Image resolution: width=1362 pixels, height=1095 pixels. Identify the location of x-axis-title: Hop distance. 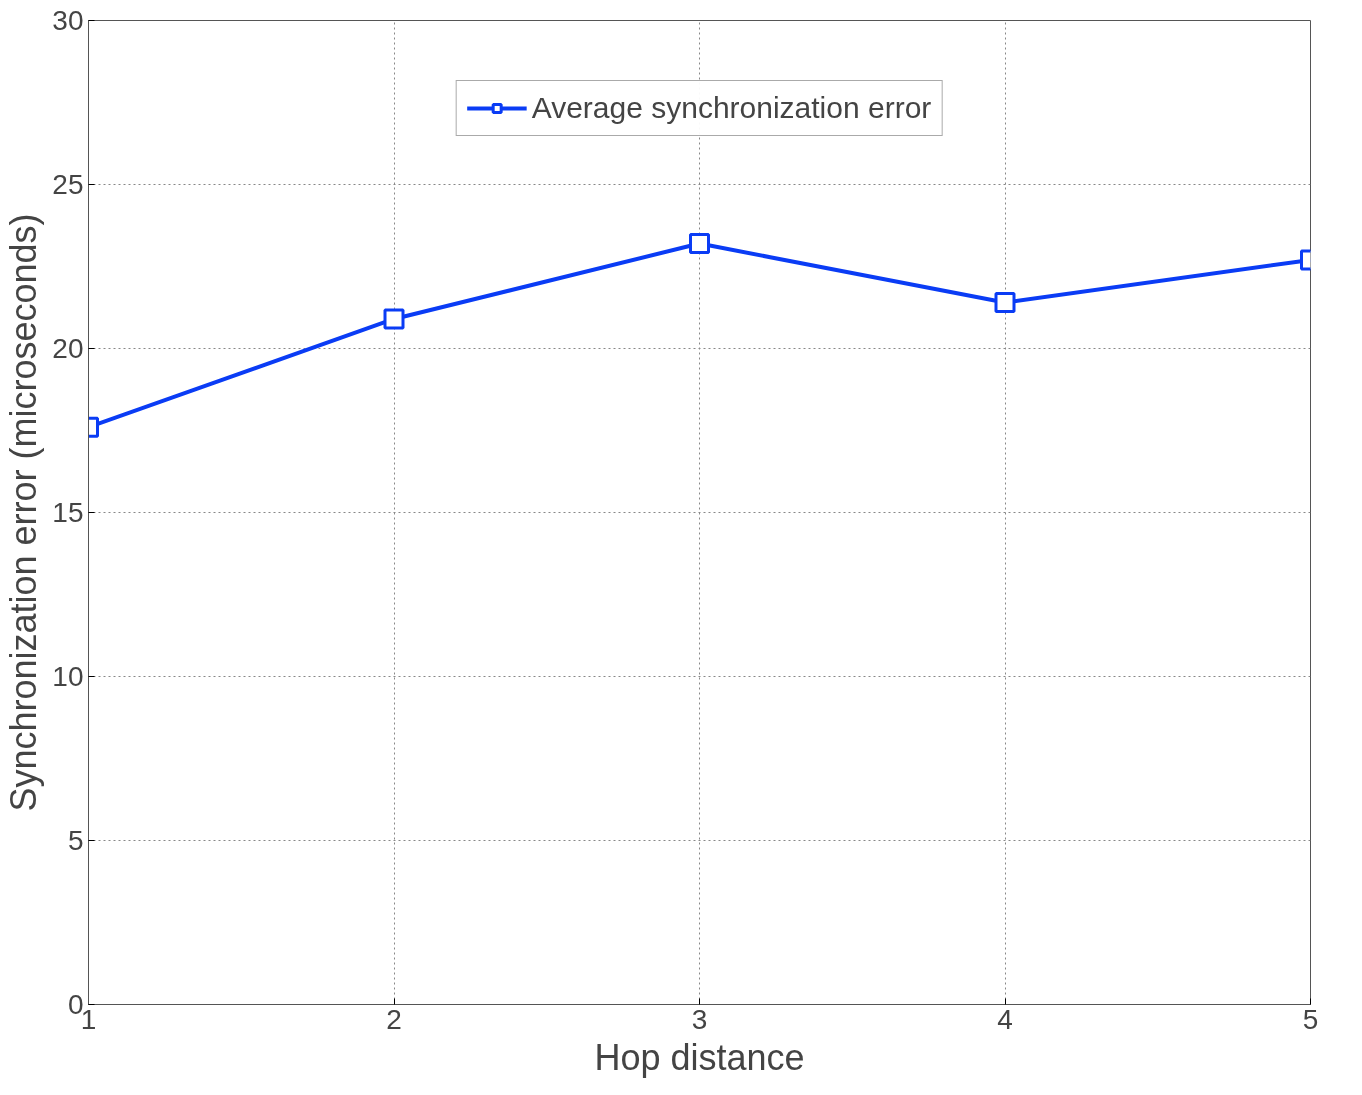
(699, 1057).